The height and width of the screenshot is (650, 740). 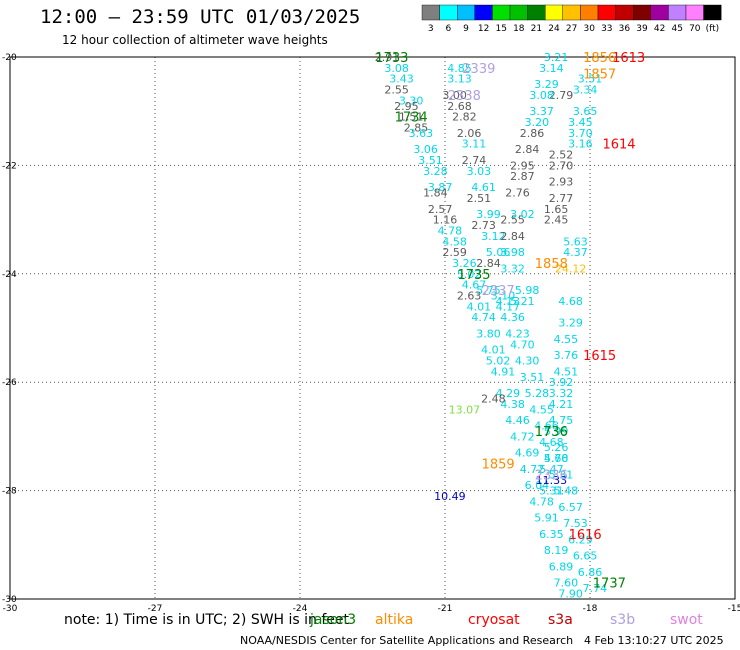 I want to click on track-time-label: 1858, so click(x=551, y=264).